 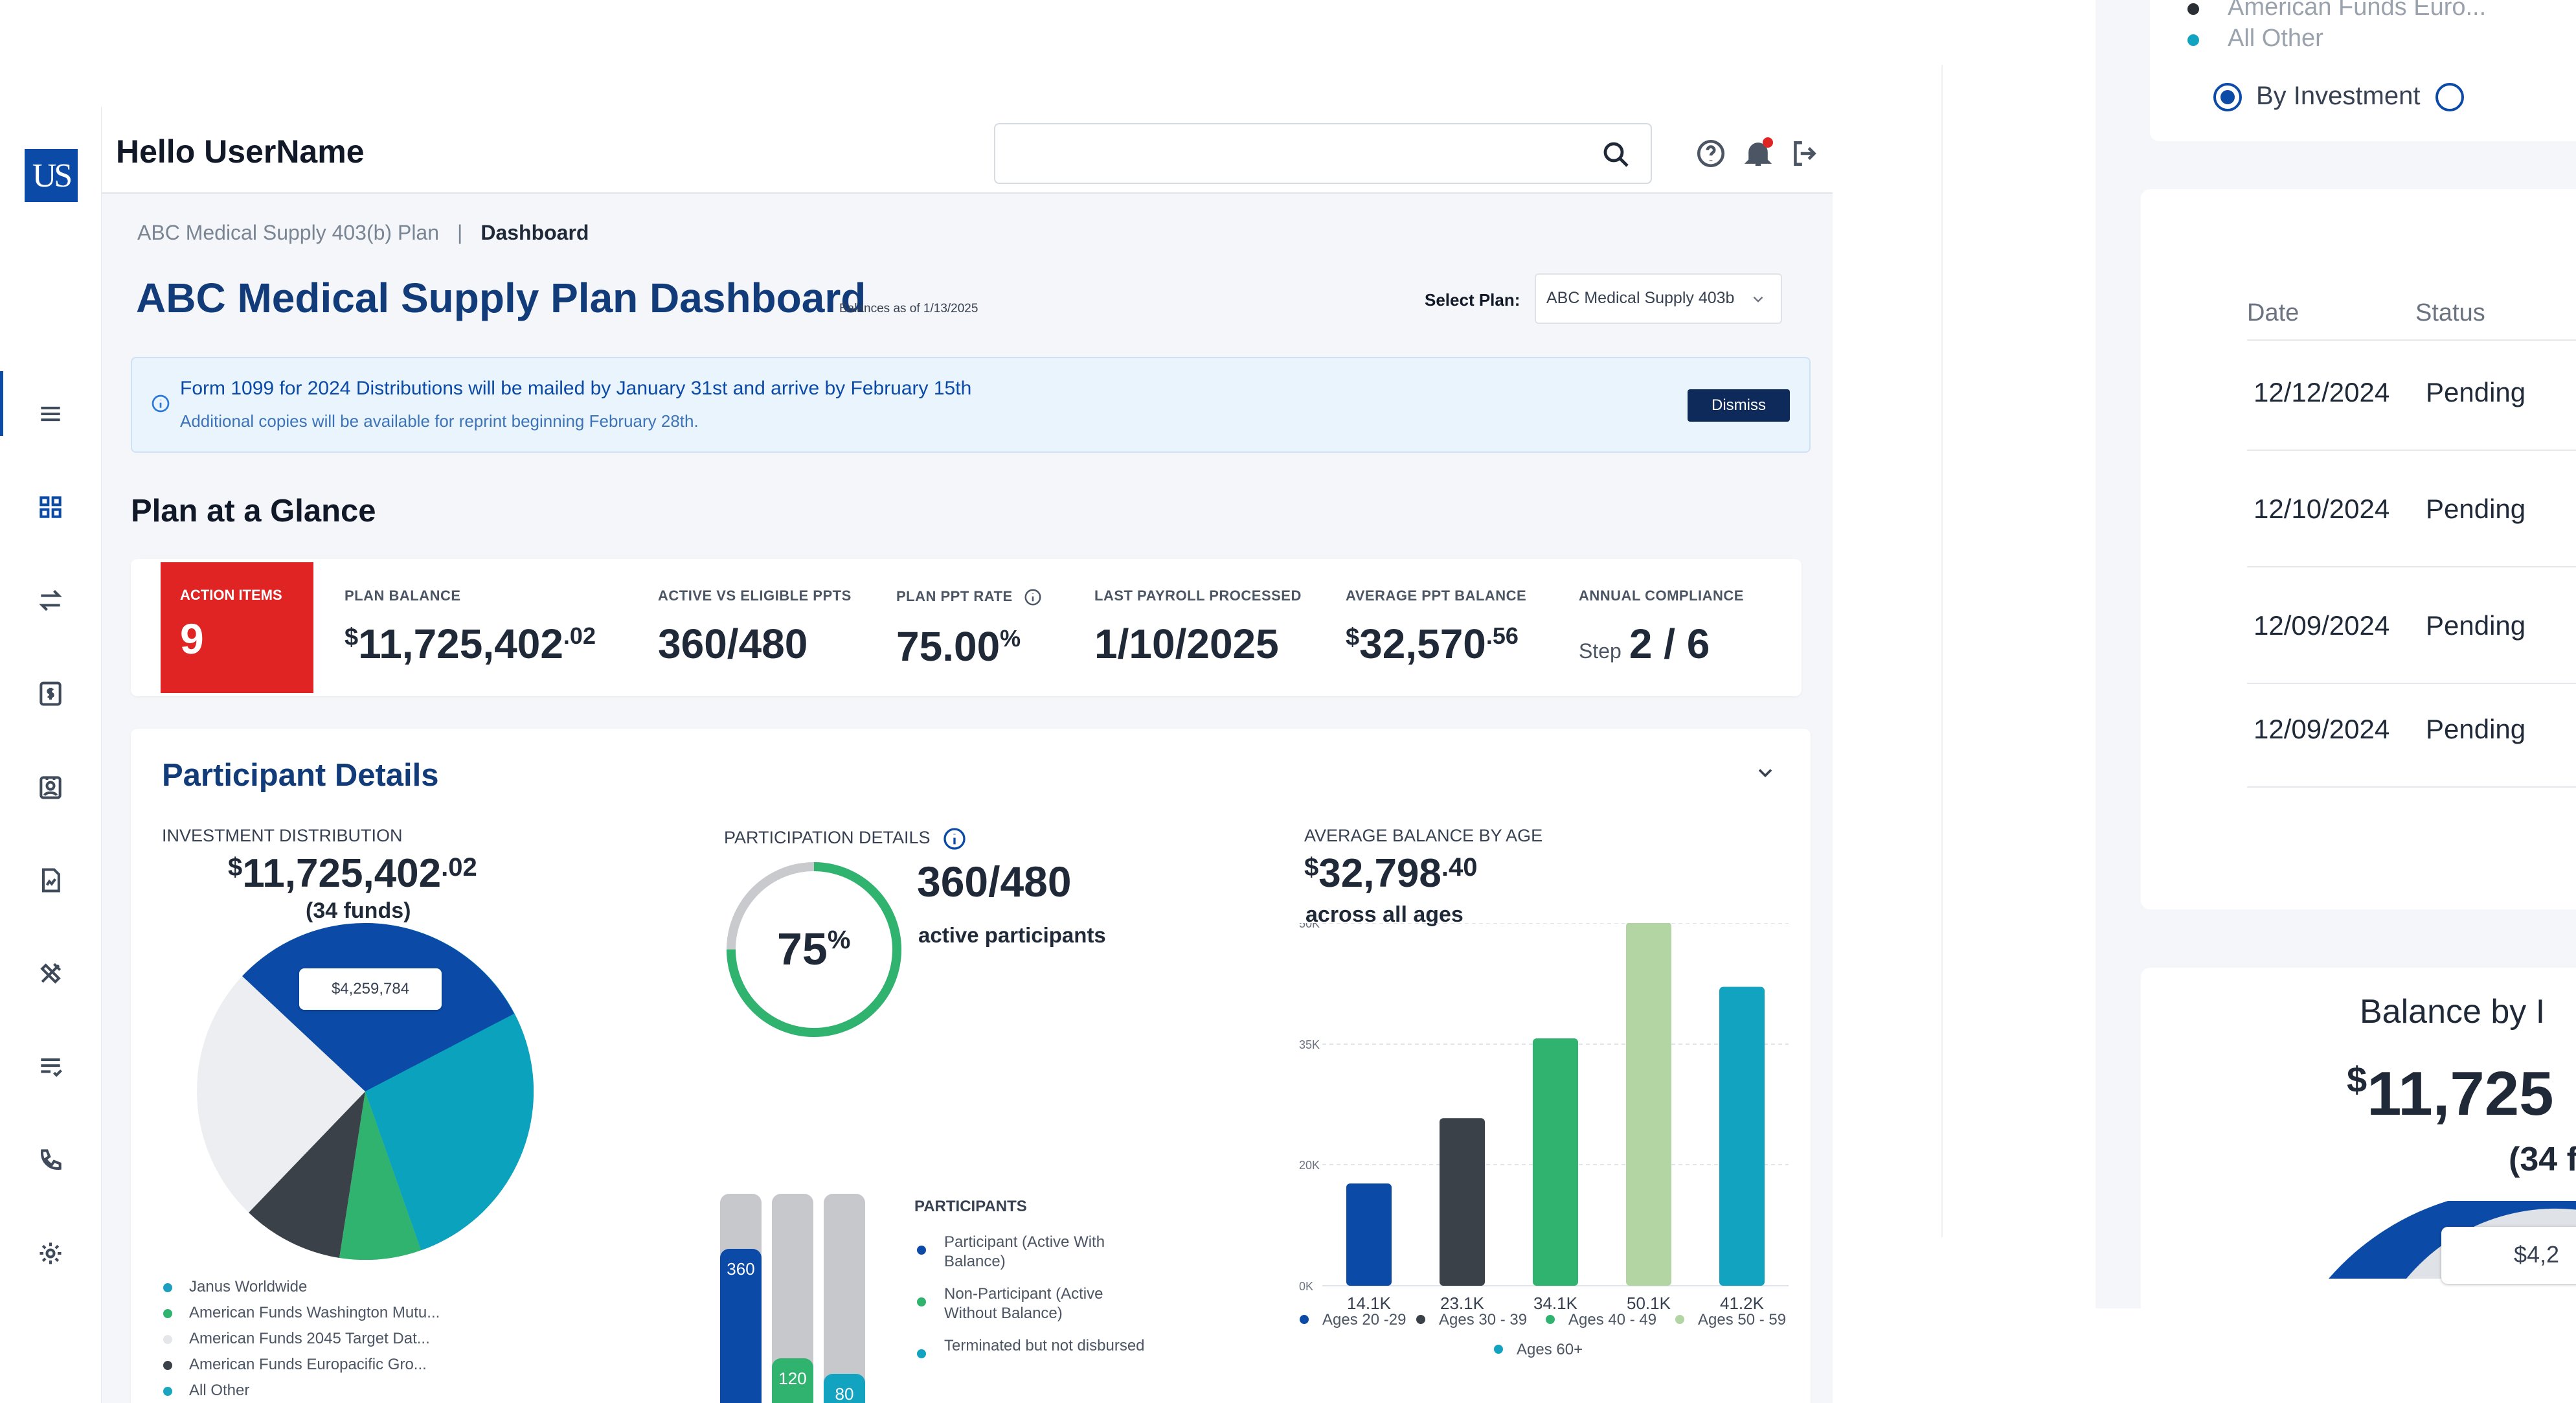 What do you see at coordinates (828, 838) in the screenshot?
I see `participation-details-text: PARTICIPATION DETAILS` at bounding box center [828, 838].